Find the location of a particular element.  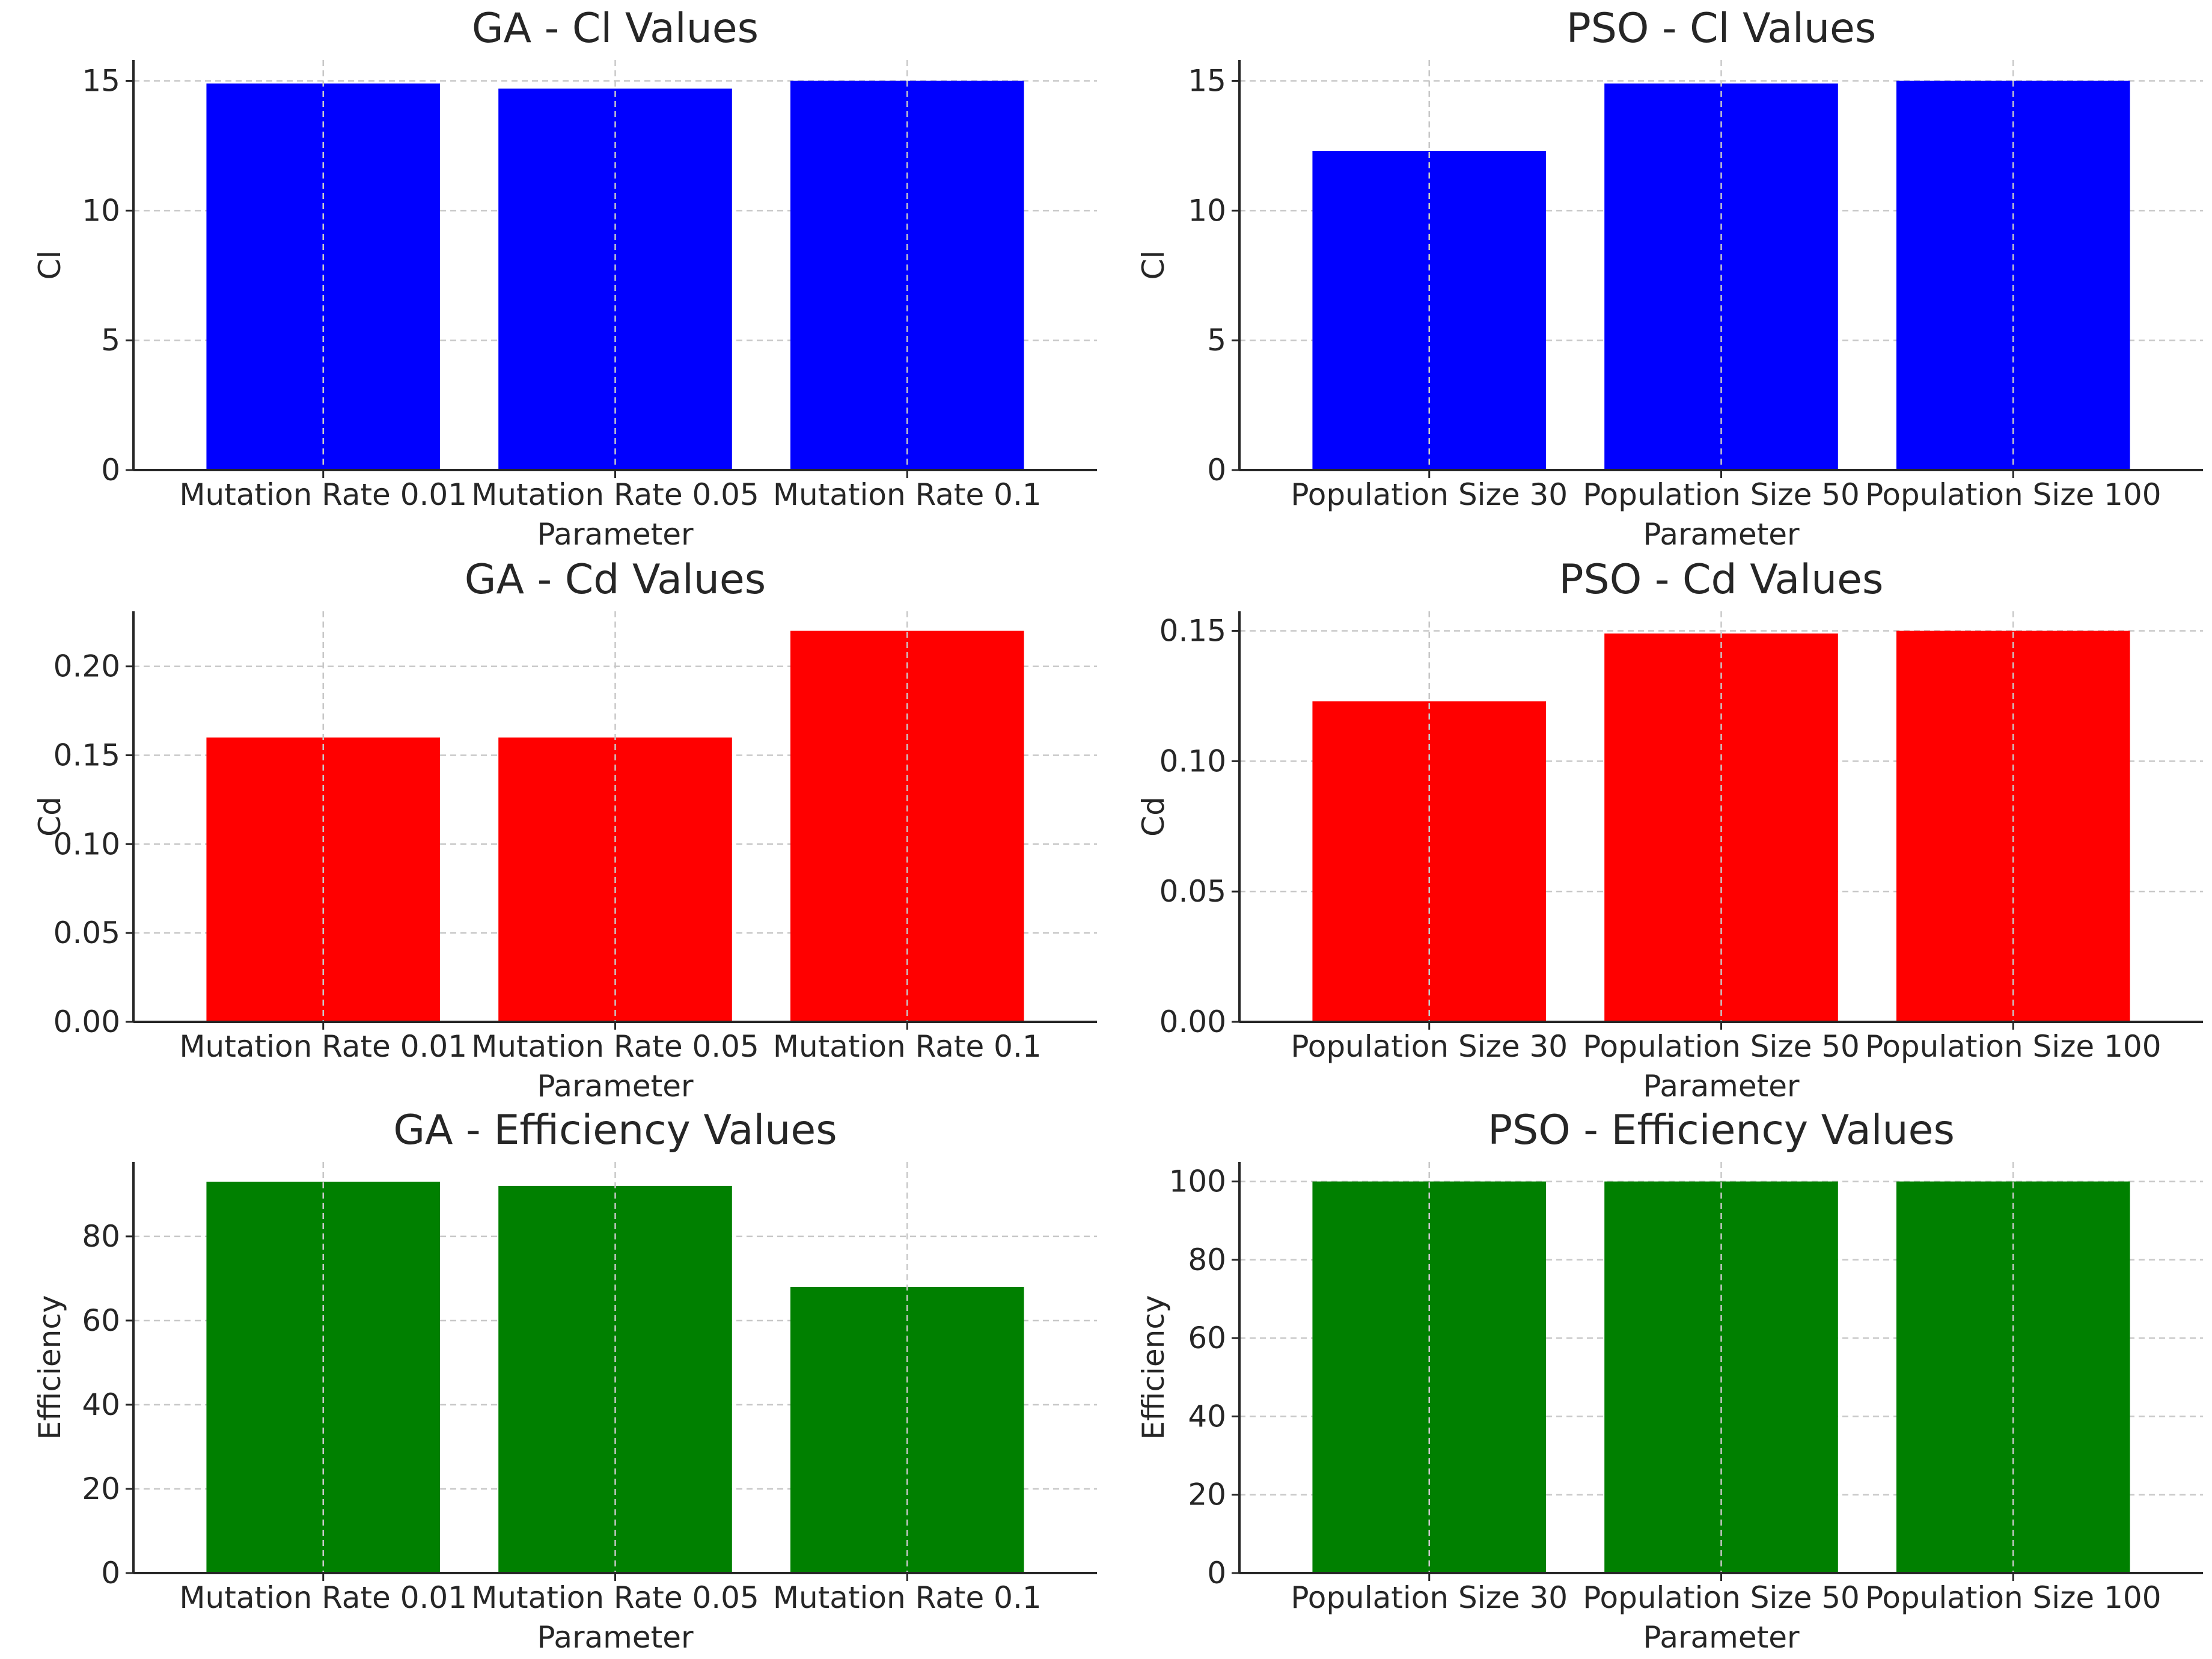

chart-title: GA - Cd Values is located at coordinates (615, 580).